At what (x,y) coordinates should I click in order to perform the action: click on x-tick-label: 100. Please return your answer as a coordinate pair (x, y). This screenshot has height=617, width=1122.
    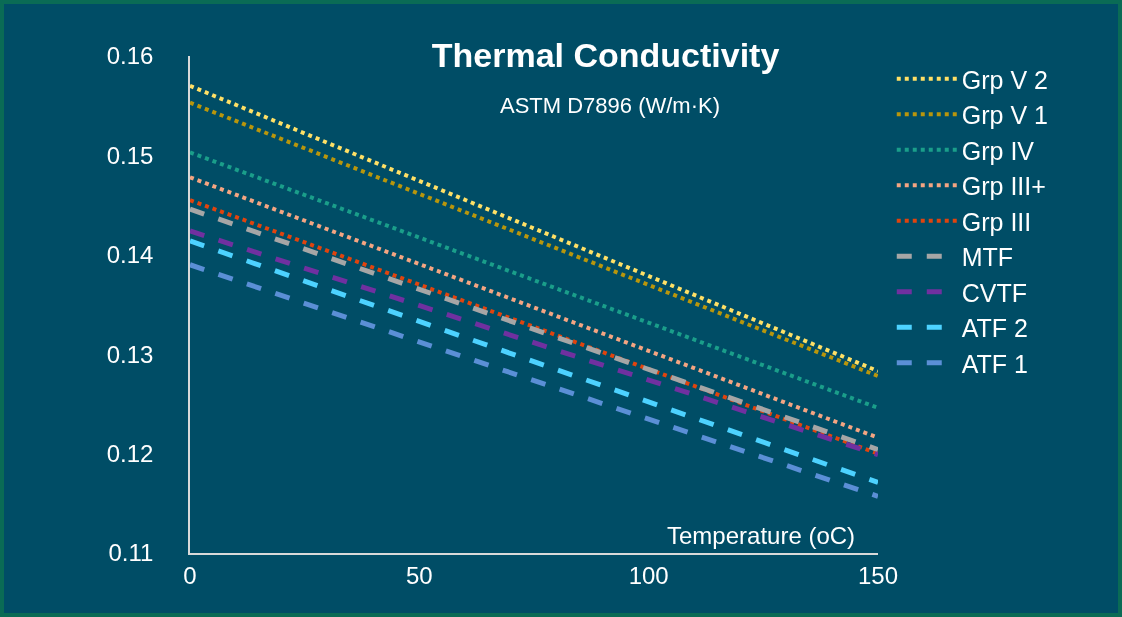
    Looking at the image, I should click on (648, 575).